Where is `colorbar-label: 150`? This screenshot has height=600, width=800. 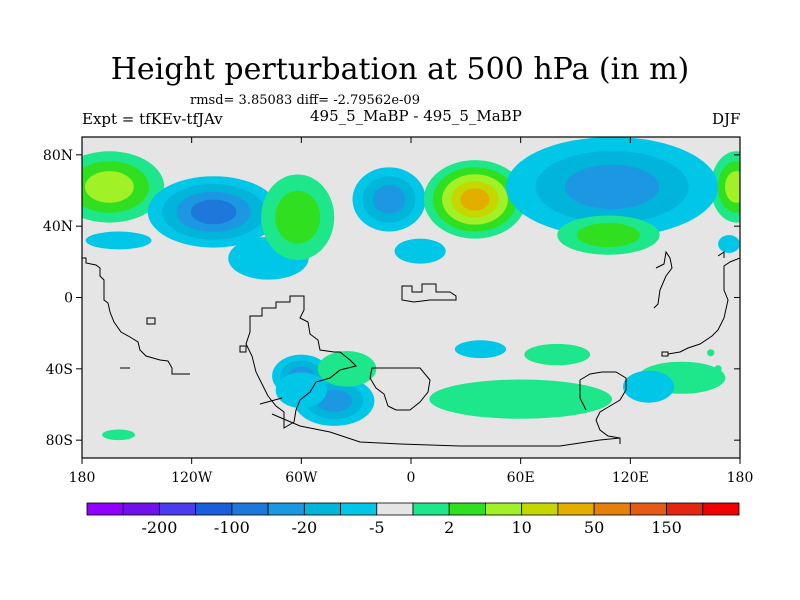 colorbar-label: 150 is located at coordinates (666, 527).